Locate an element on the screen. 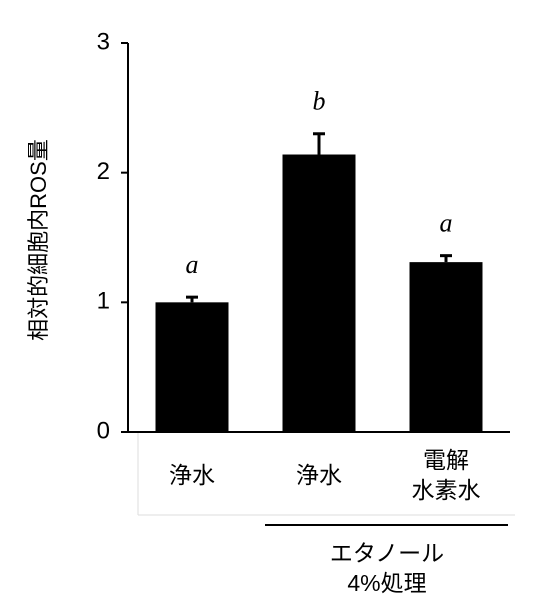 The image size is (537, 613). y-tick-label: 0 is located at coordinates (103, 430).